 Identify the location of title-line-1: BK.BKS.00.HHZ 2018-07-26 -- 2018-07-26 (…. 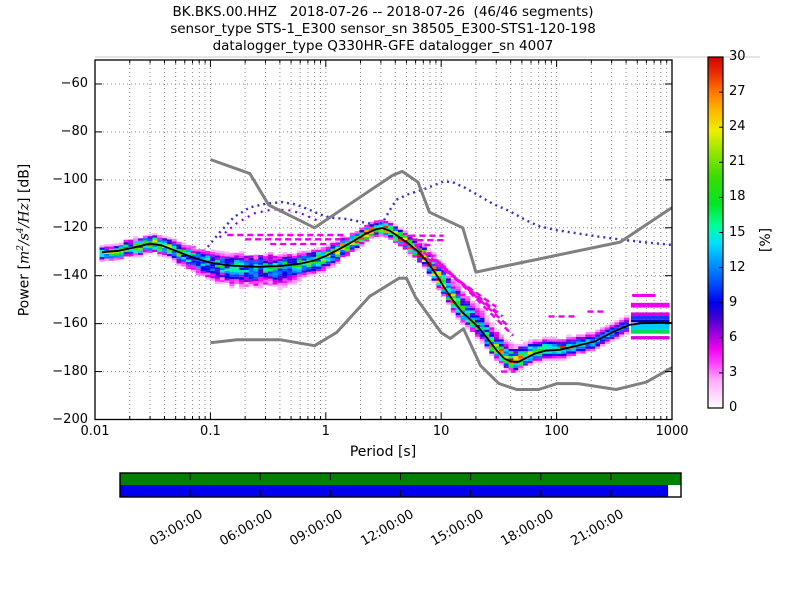
(383, 12).